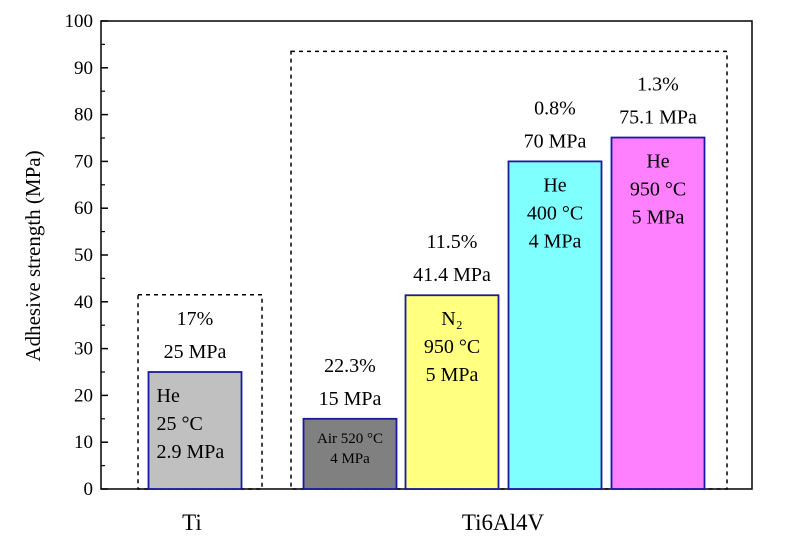 The image size is (800, 551). What do you see at coordinates (451, 319) in the screenshot?
I see `bar-condition-label: N₂` at bounding box center [451, 319].